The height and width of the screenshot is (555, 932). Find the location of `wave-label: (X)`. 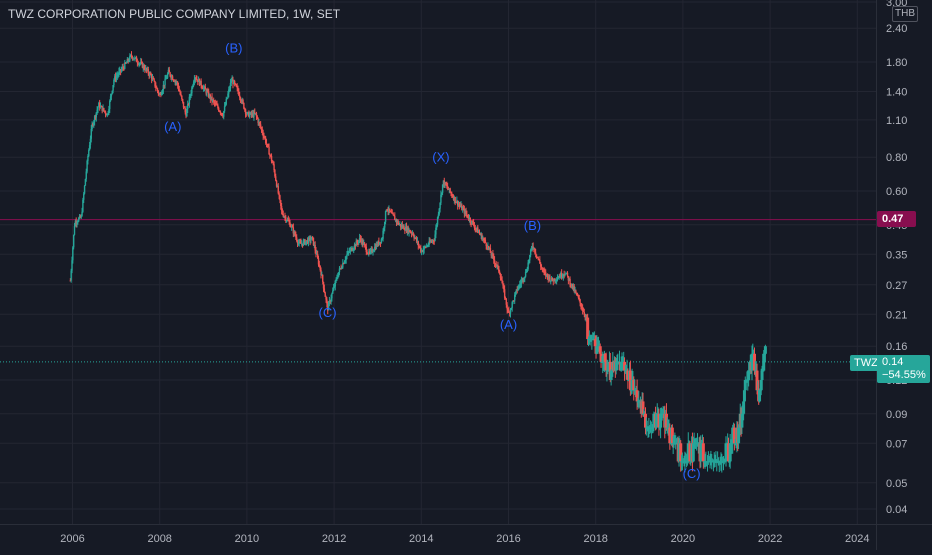

wave-label: (X) is located at coordinates (440, 157).